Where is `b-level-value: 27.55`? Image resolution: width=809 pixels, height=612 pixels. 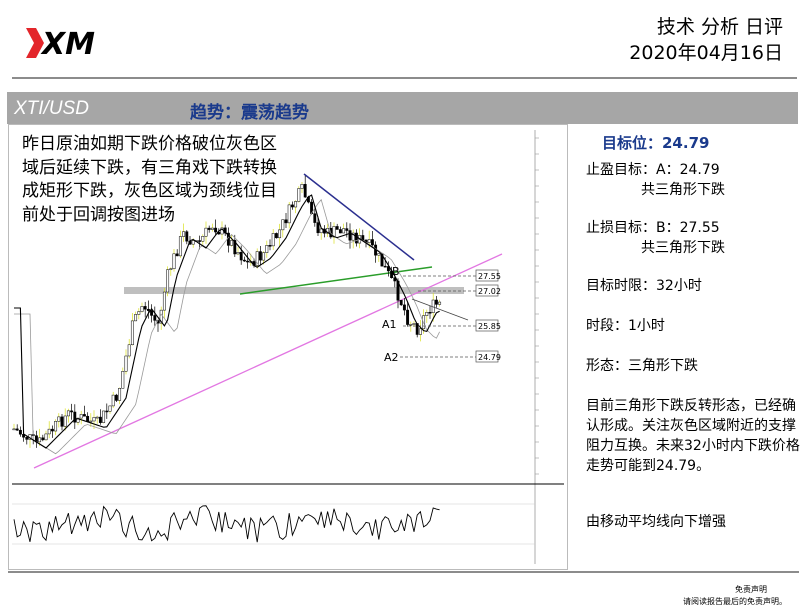
b-level-value: 27.55 is located at coordinates (489, 276).